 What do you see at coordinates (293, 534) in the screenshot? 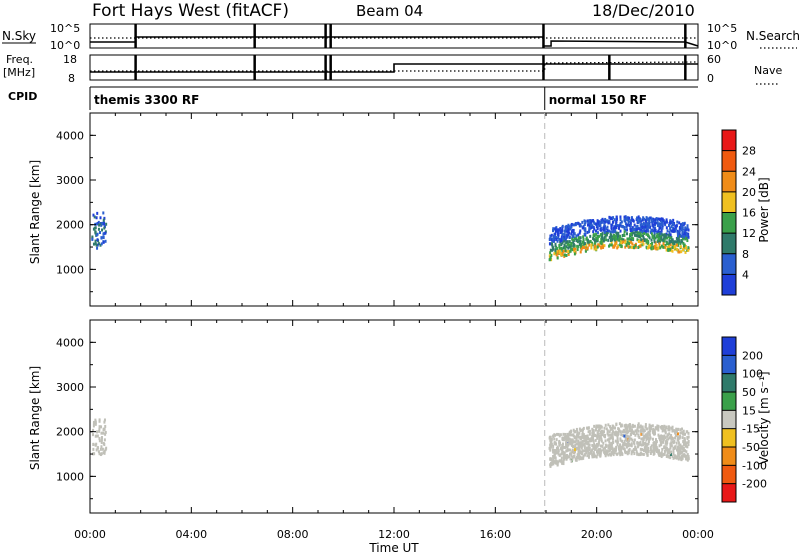
I see `x-tick-label: 08:00` at bounding box center [293, 534].